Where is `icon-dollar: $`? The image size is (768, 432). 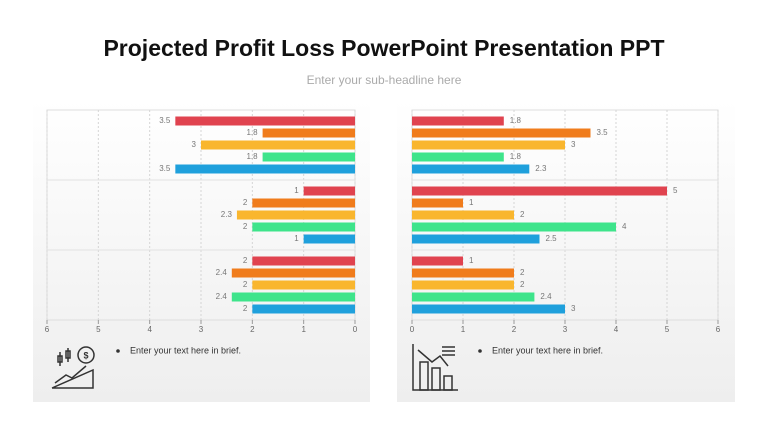
icon-dollar: $ is located at coordinates (85, 355).